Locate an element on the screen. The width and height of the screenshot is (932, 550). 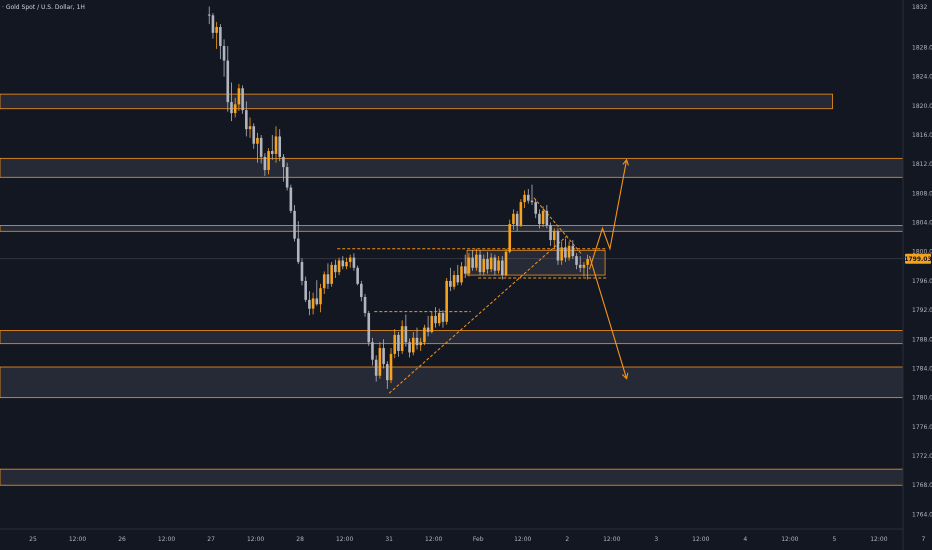
y-tick-label: 1796.00 is located at coordinates (922, 281).